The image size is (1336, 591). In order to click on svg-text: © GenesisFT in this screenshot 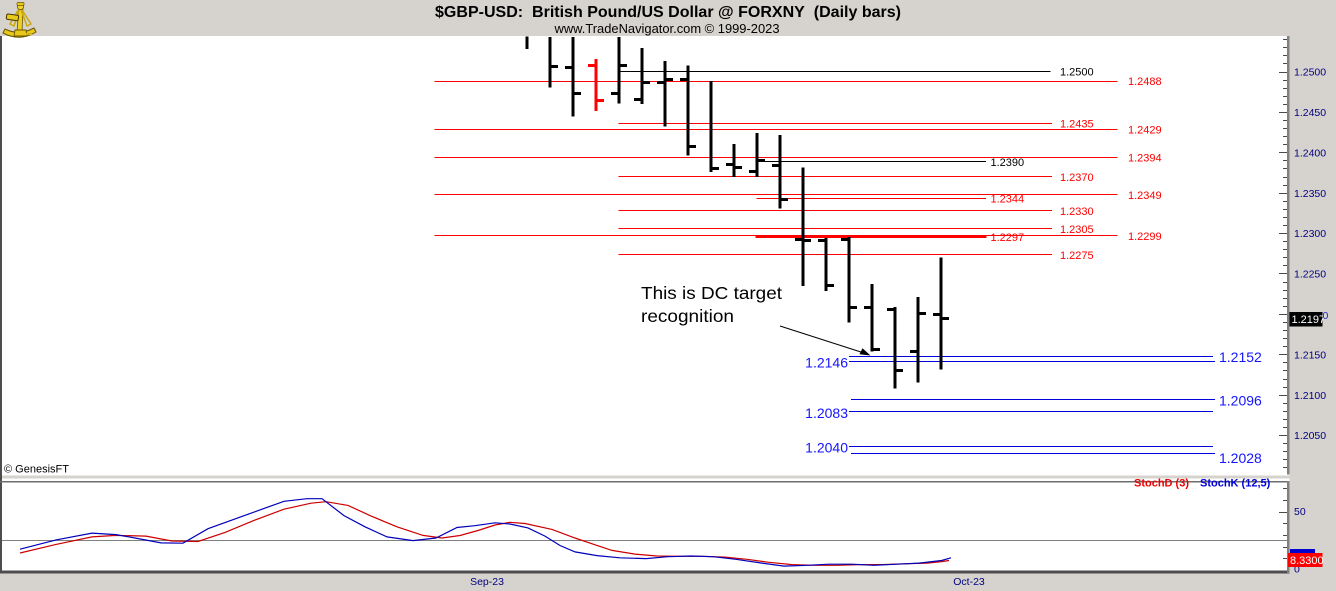, I will do `click(36, 469)`.